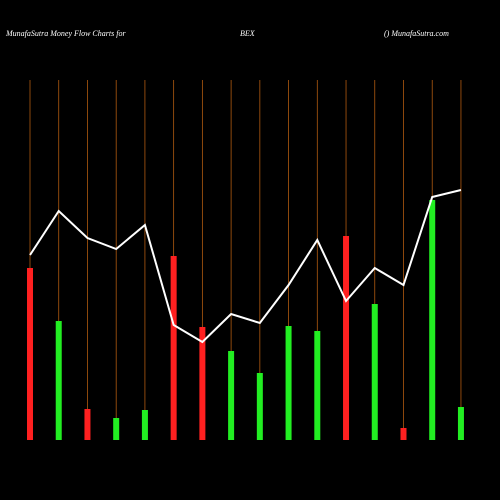  I want to click on chart-title: () MunafaSutra.com, so click(416, 33).